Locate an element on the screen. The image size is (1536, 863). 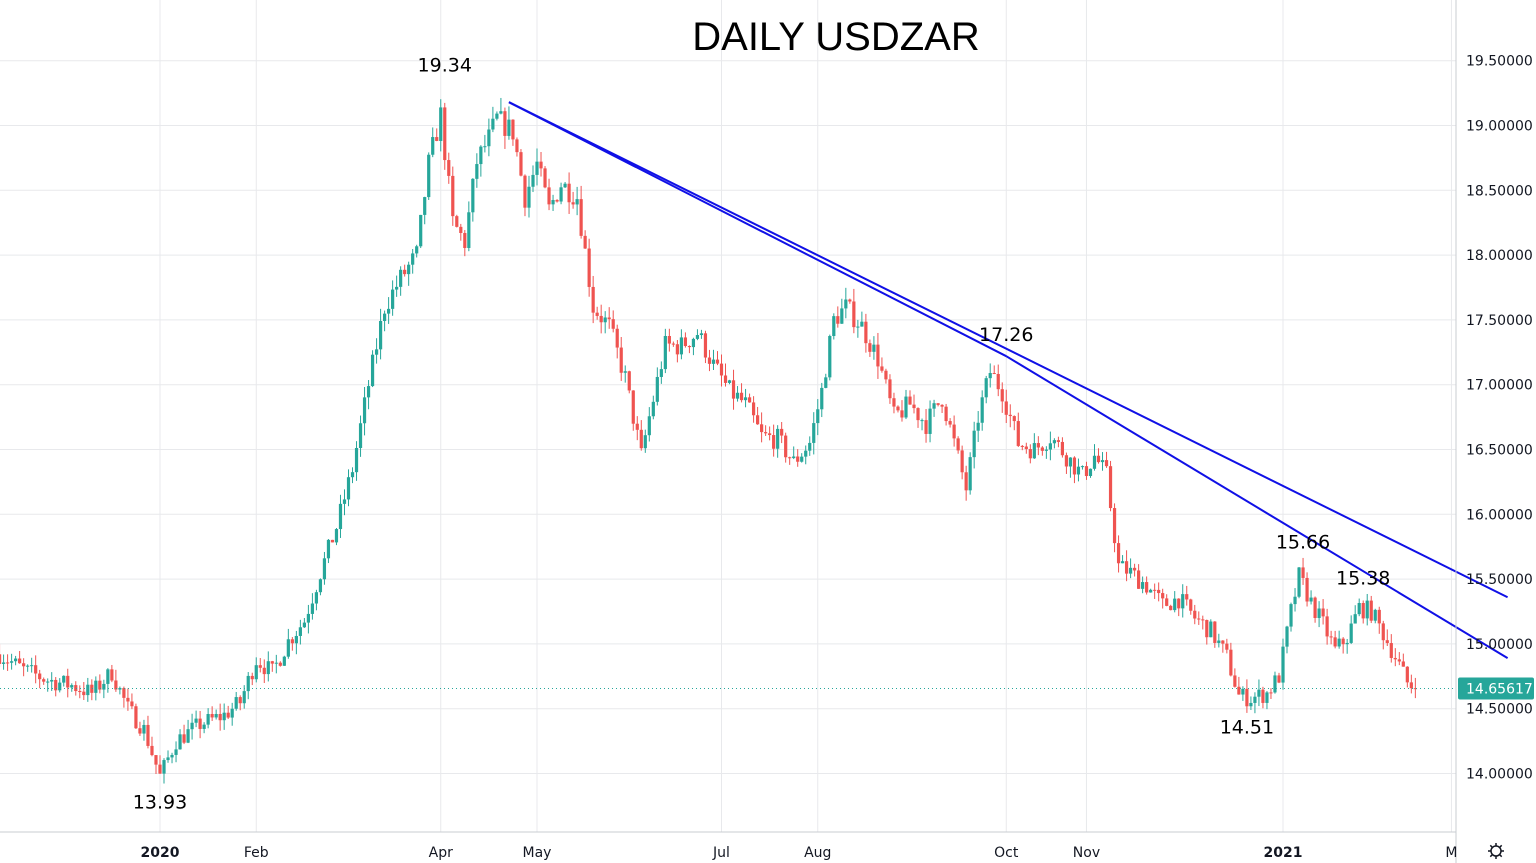
current-price-label: 14.65617 is located at coordinates (1496, 688).